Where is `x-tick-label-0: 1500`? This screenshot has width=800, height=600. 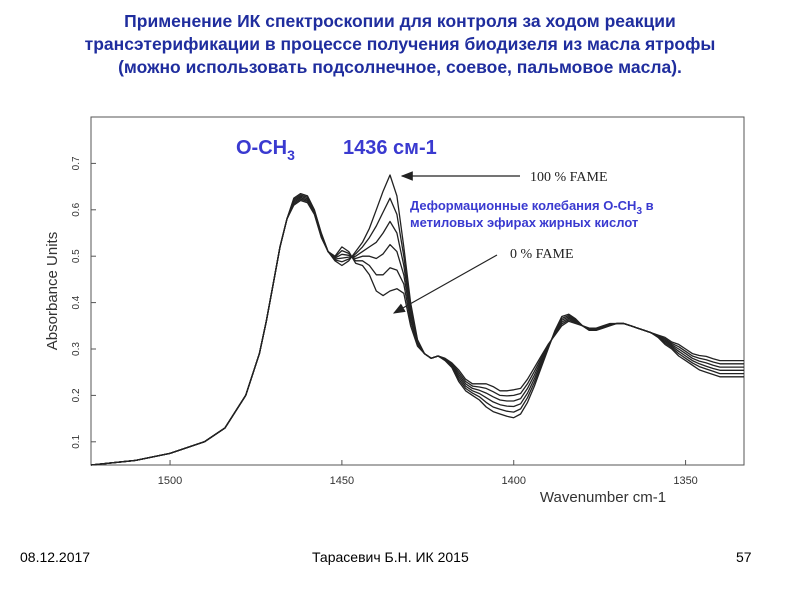
x-tick-label-0: 1500 is located at coordinates (170, 481).